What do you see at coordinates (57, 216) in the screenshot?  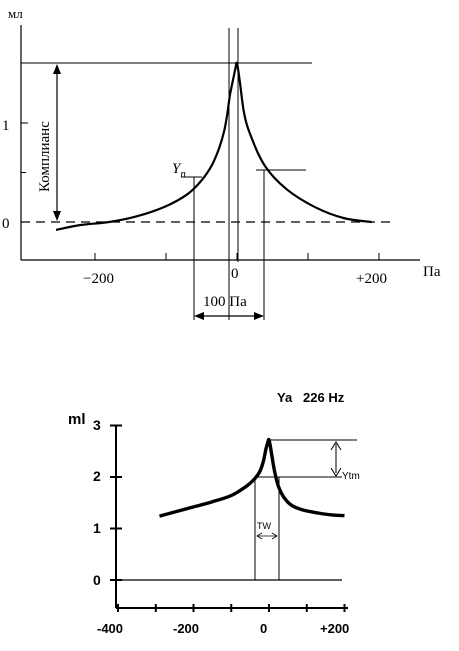 I see `compliance-arrow-head-bottom` at bounding box center [57, 216].